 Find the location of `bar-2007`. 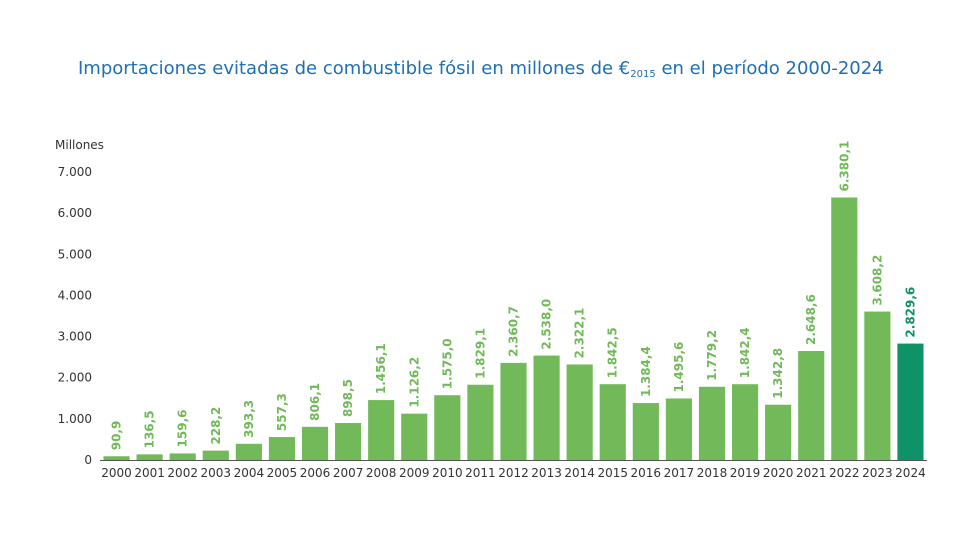

bar-2007 is located at coordinates (348, 441).